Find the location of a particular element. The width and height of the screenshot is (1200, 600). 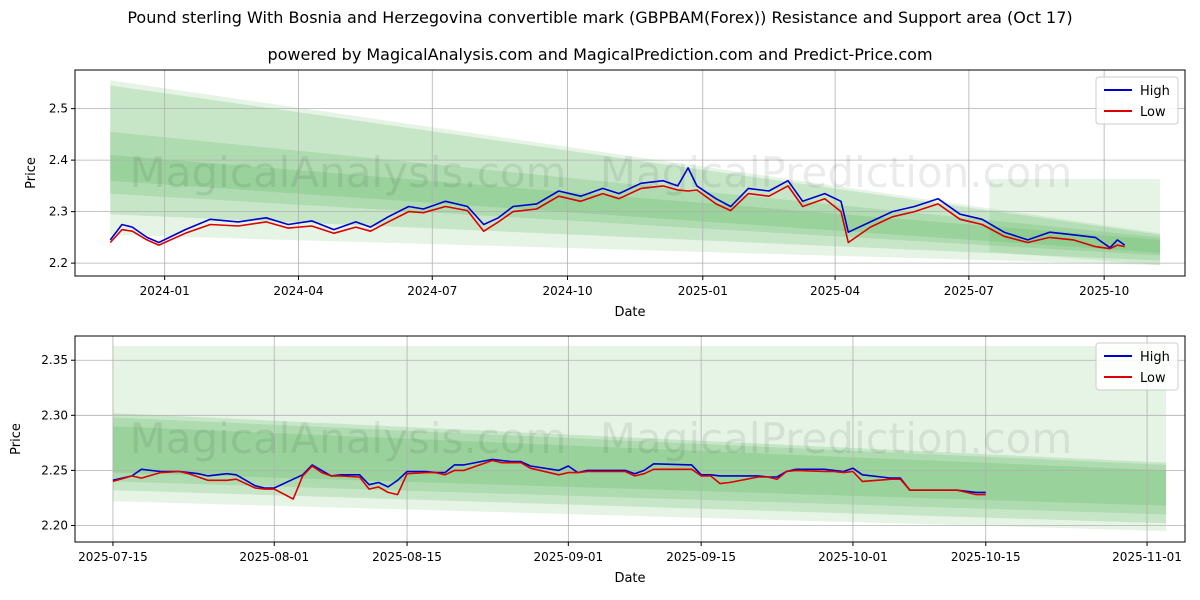

x-tick-label: 2025-08-01 is located at coordinates (274, 557).